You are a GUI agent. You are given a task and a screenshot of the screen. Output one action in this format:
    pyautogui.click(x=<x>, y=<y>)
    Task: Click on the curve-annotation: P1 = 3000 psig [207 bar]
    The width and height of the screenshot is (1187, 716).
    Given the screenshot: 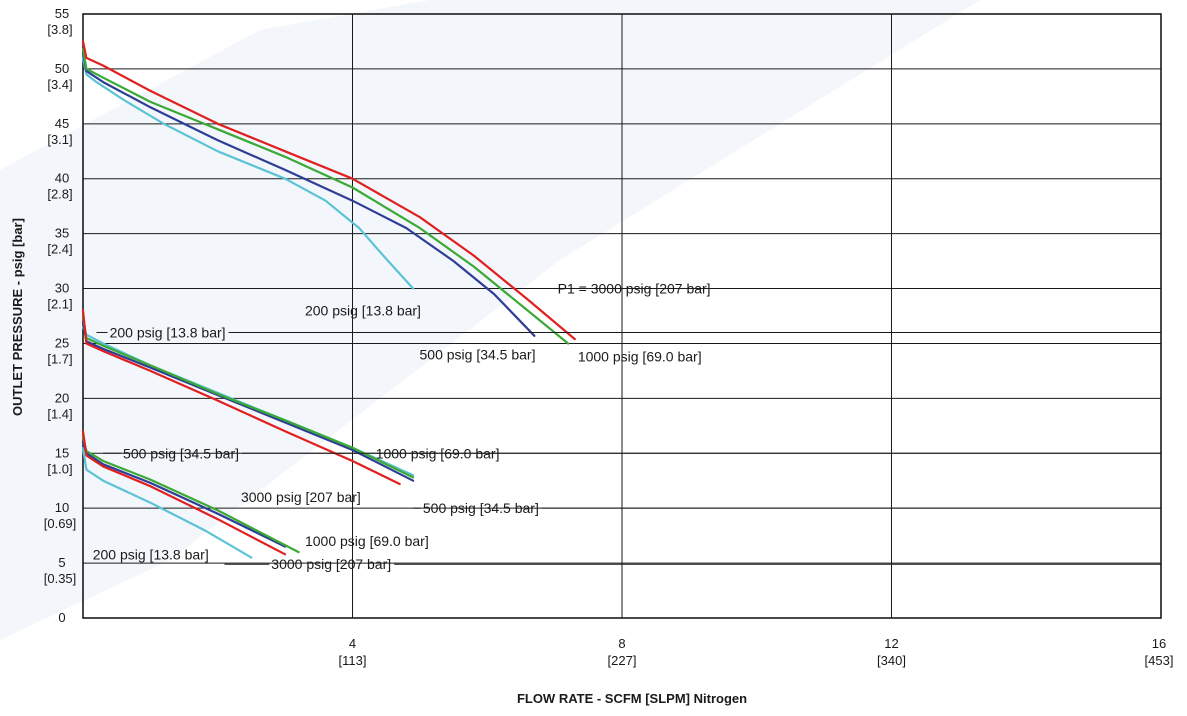 What is the action you would take?
    pyautogui.click(x=846, y=289)
    